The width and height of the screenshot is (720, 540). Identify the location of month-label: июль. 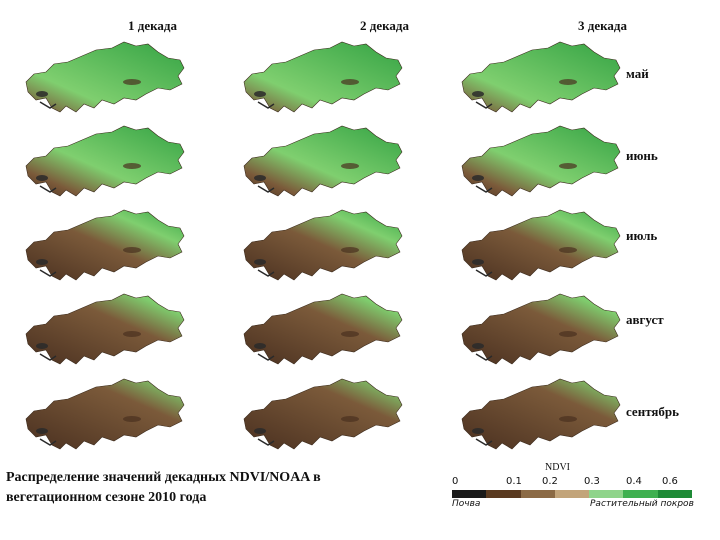
(642, 235).